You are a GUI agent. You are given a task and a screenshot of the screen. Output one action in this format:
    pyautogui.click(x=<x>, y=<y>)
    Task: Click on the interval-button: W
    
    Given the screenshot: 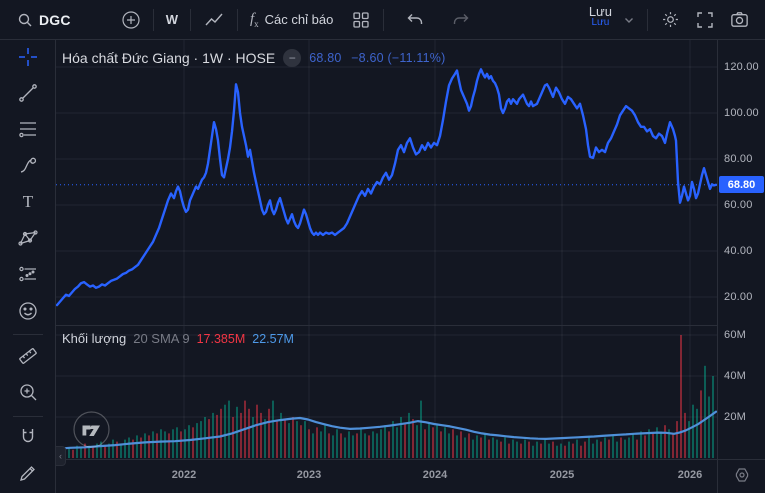 What is the action you would take?
    pyautogui.click(x=172, y=20)
    